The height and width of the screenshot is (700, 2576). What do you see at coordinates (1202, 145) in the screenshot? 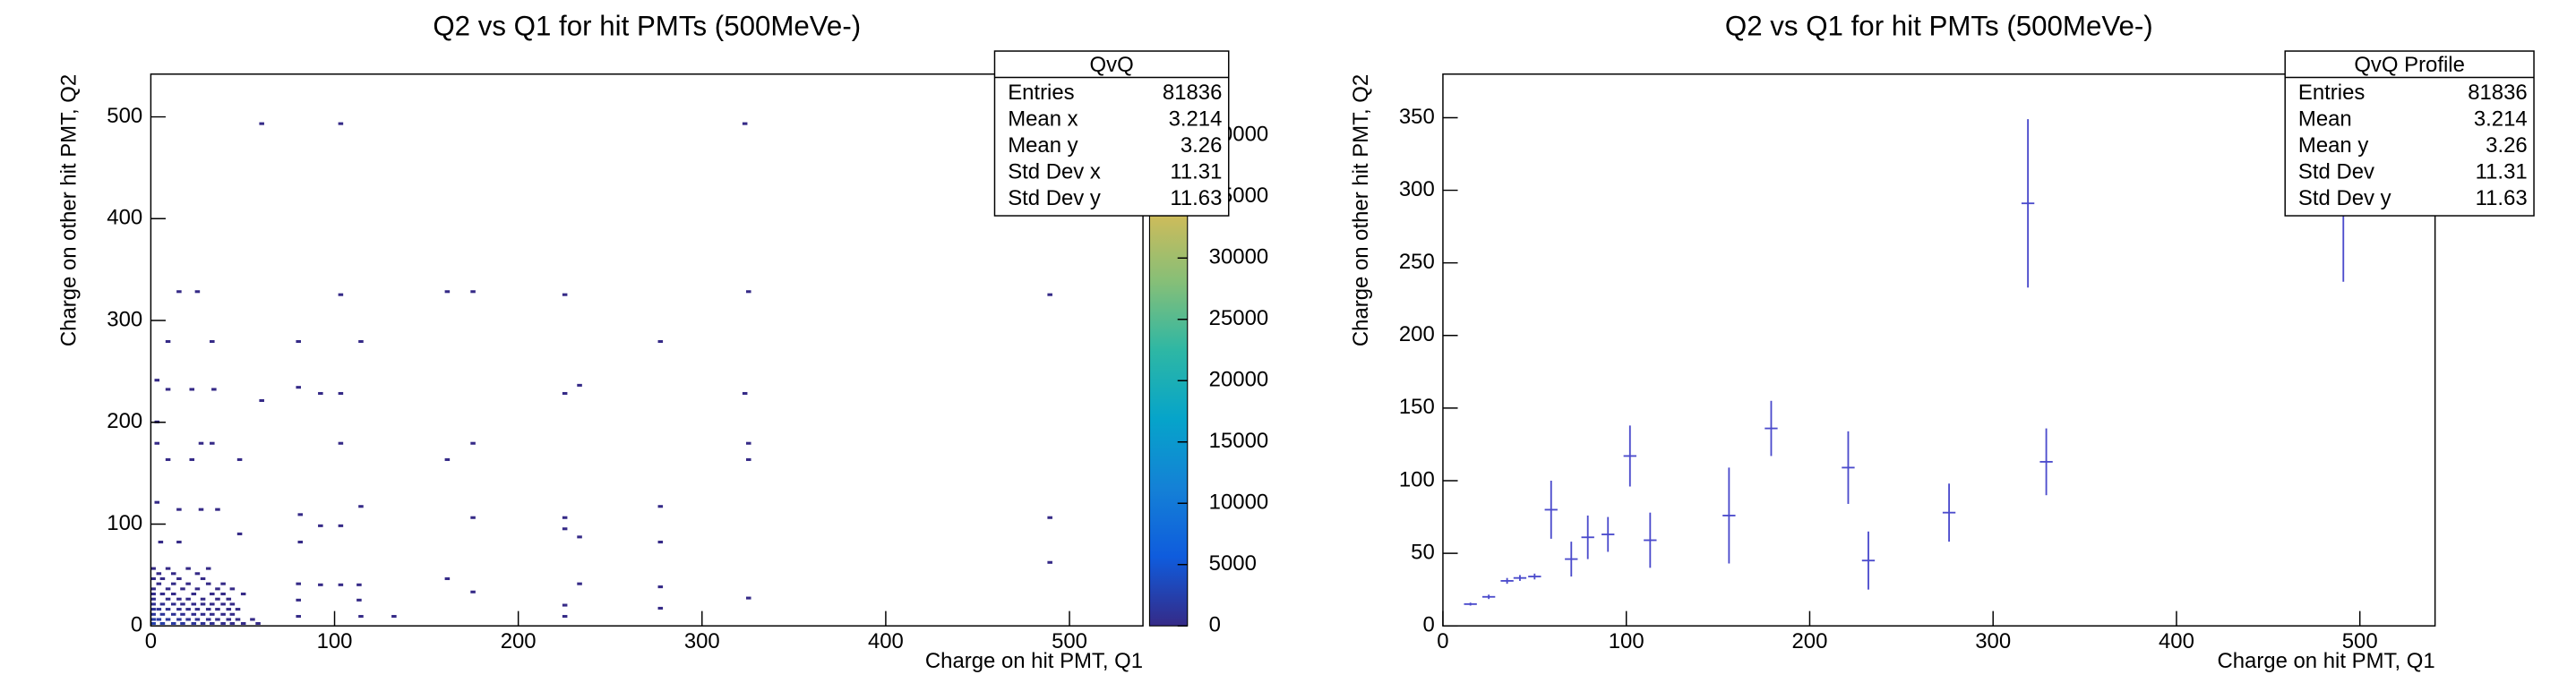
I see `stats-value: 3.26` at bounding box center [1202, 145].